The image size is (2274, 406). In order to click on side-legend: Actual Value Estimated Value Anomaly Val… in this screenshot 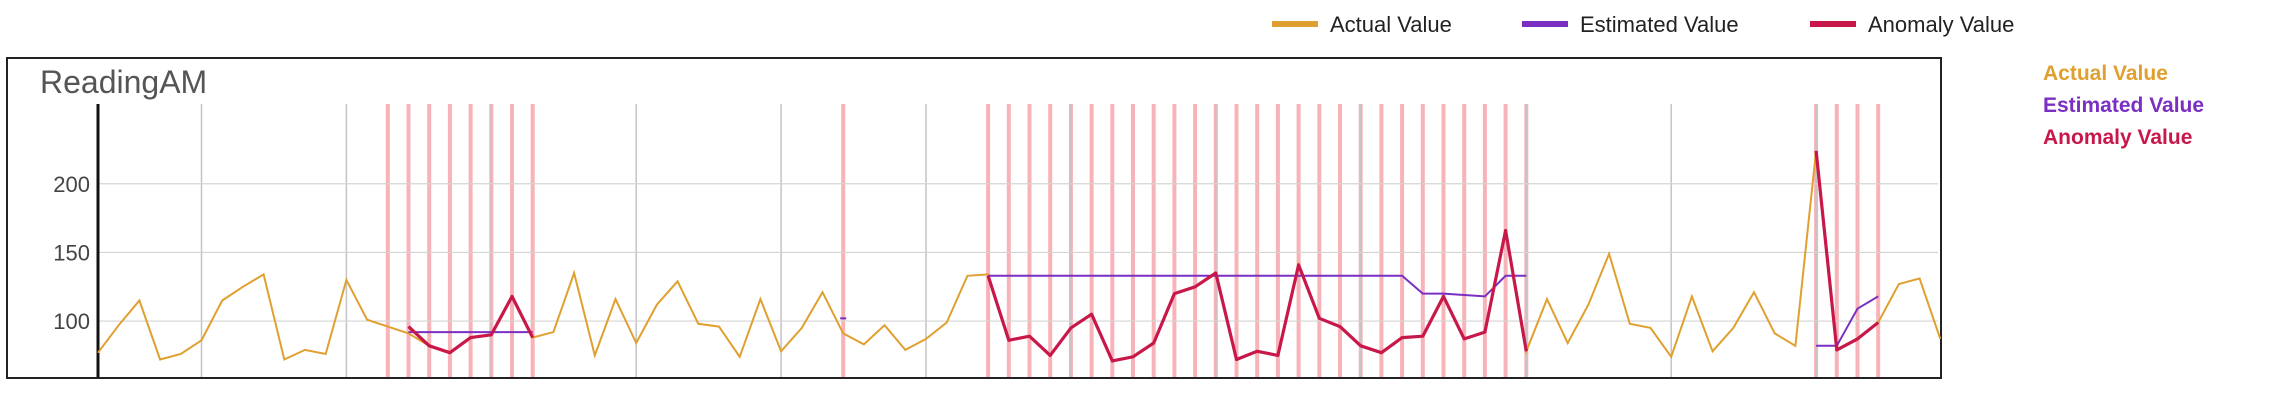, I will do `click(2123, 106)`.